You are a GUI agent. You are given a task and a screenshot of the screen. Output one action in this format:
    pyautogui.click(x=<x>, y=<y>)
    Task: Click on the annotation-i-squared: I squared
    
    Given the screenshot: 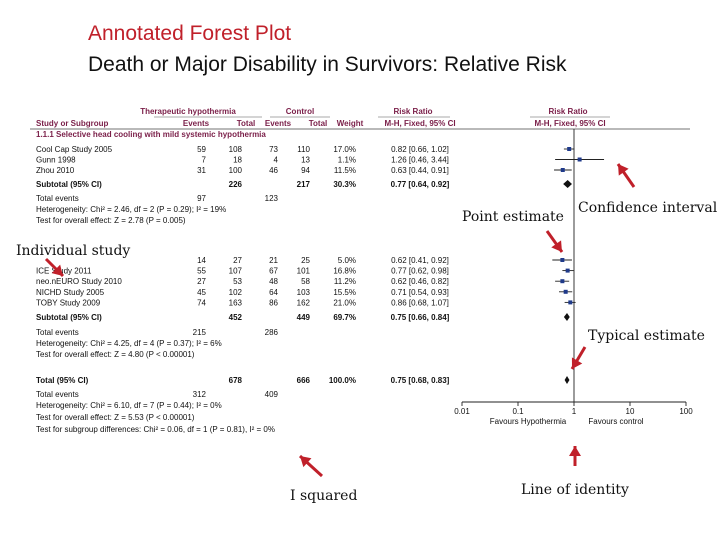 What is the action you would take?
    pyautogui.click(x=324, y=496)
    